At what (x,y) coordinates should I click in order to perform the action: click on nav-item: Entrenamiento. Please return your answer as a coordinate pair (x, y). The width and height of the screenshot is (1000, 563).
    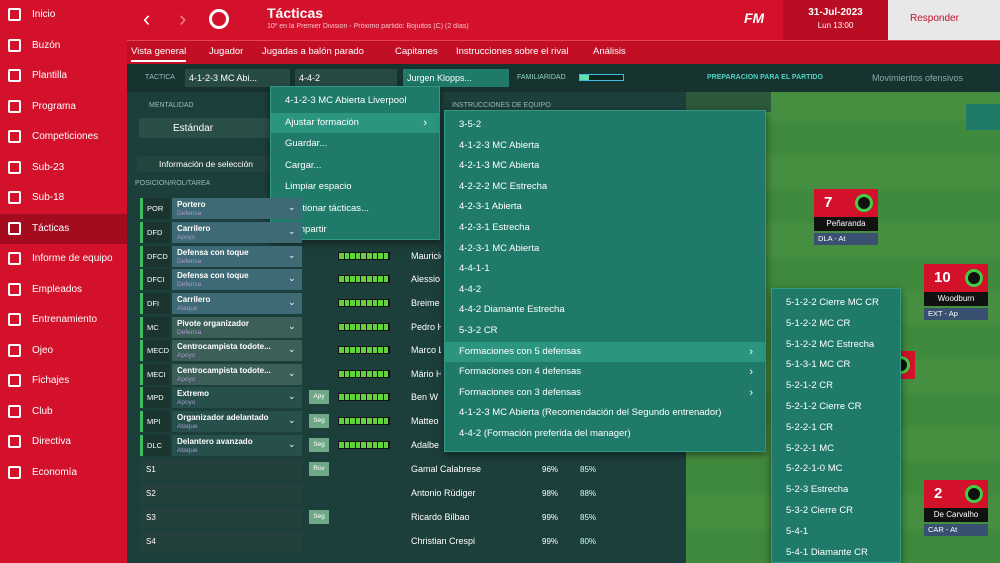
    Looking at the image, I should click on (63, 320).